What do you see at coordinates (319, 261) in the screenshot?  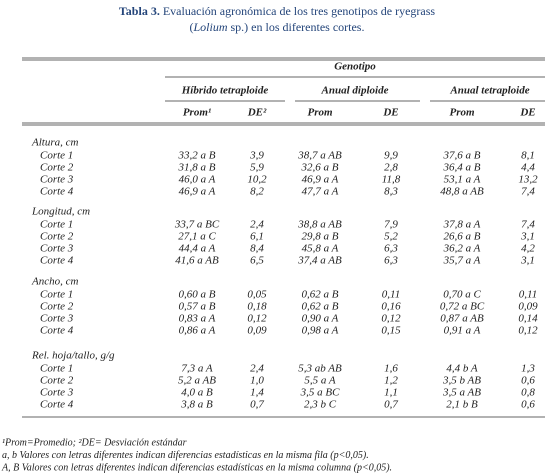 I see `cell: 37,4 a AB` at bounding box center [319, 261].